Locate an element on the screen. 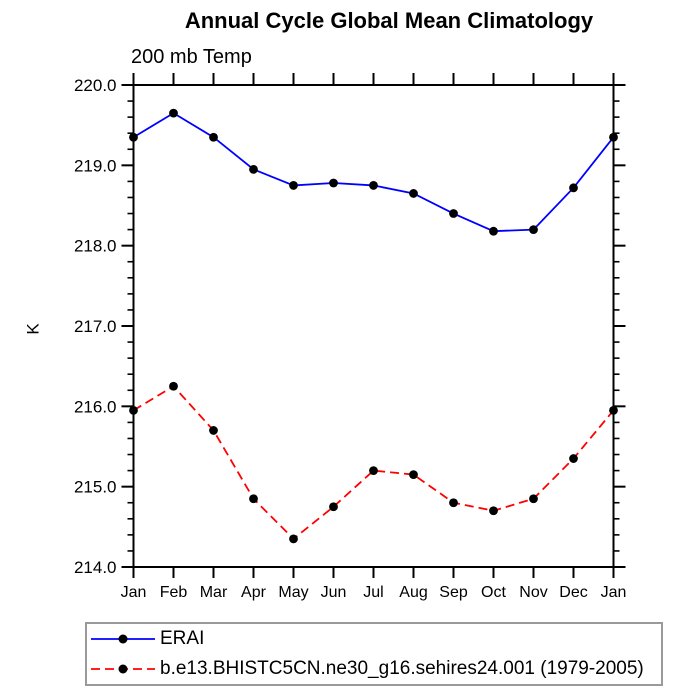  y-axis-tick-labels: 214.0 215.0 216.0 217.0 218.0 219.0 220.0 is located at coordinates (95, 326).